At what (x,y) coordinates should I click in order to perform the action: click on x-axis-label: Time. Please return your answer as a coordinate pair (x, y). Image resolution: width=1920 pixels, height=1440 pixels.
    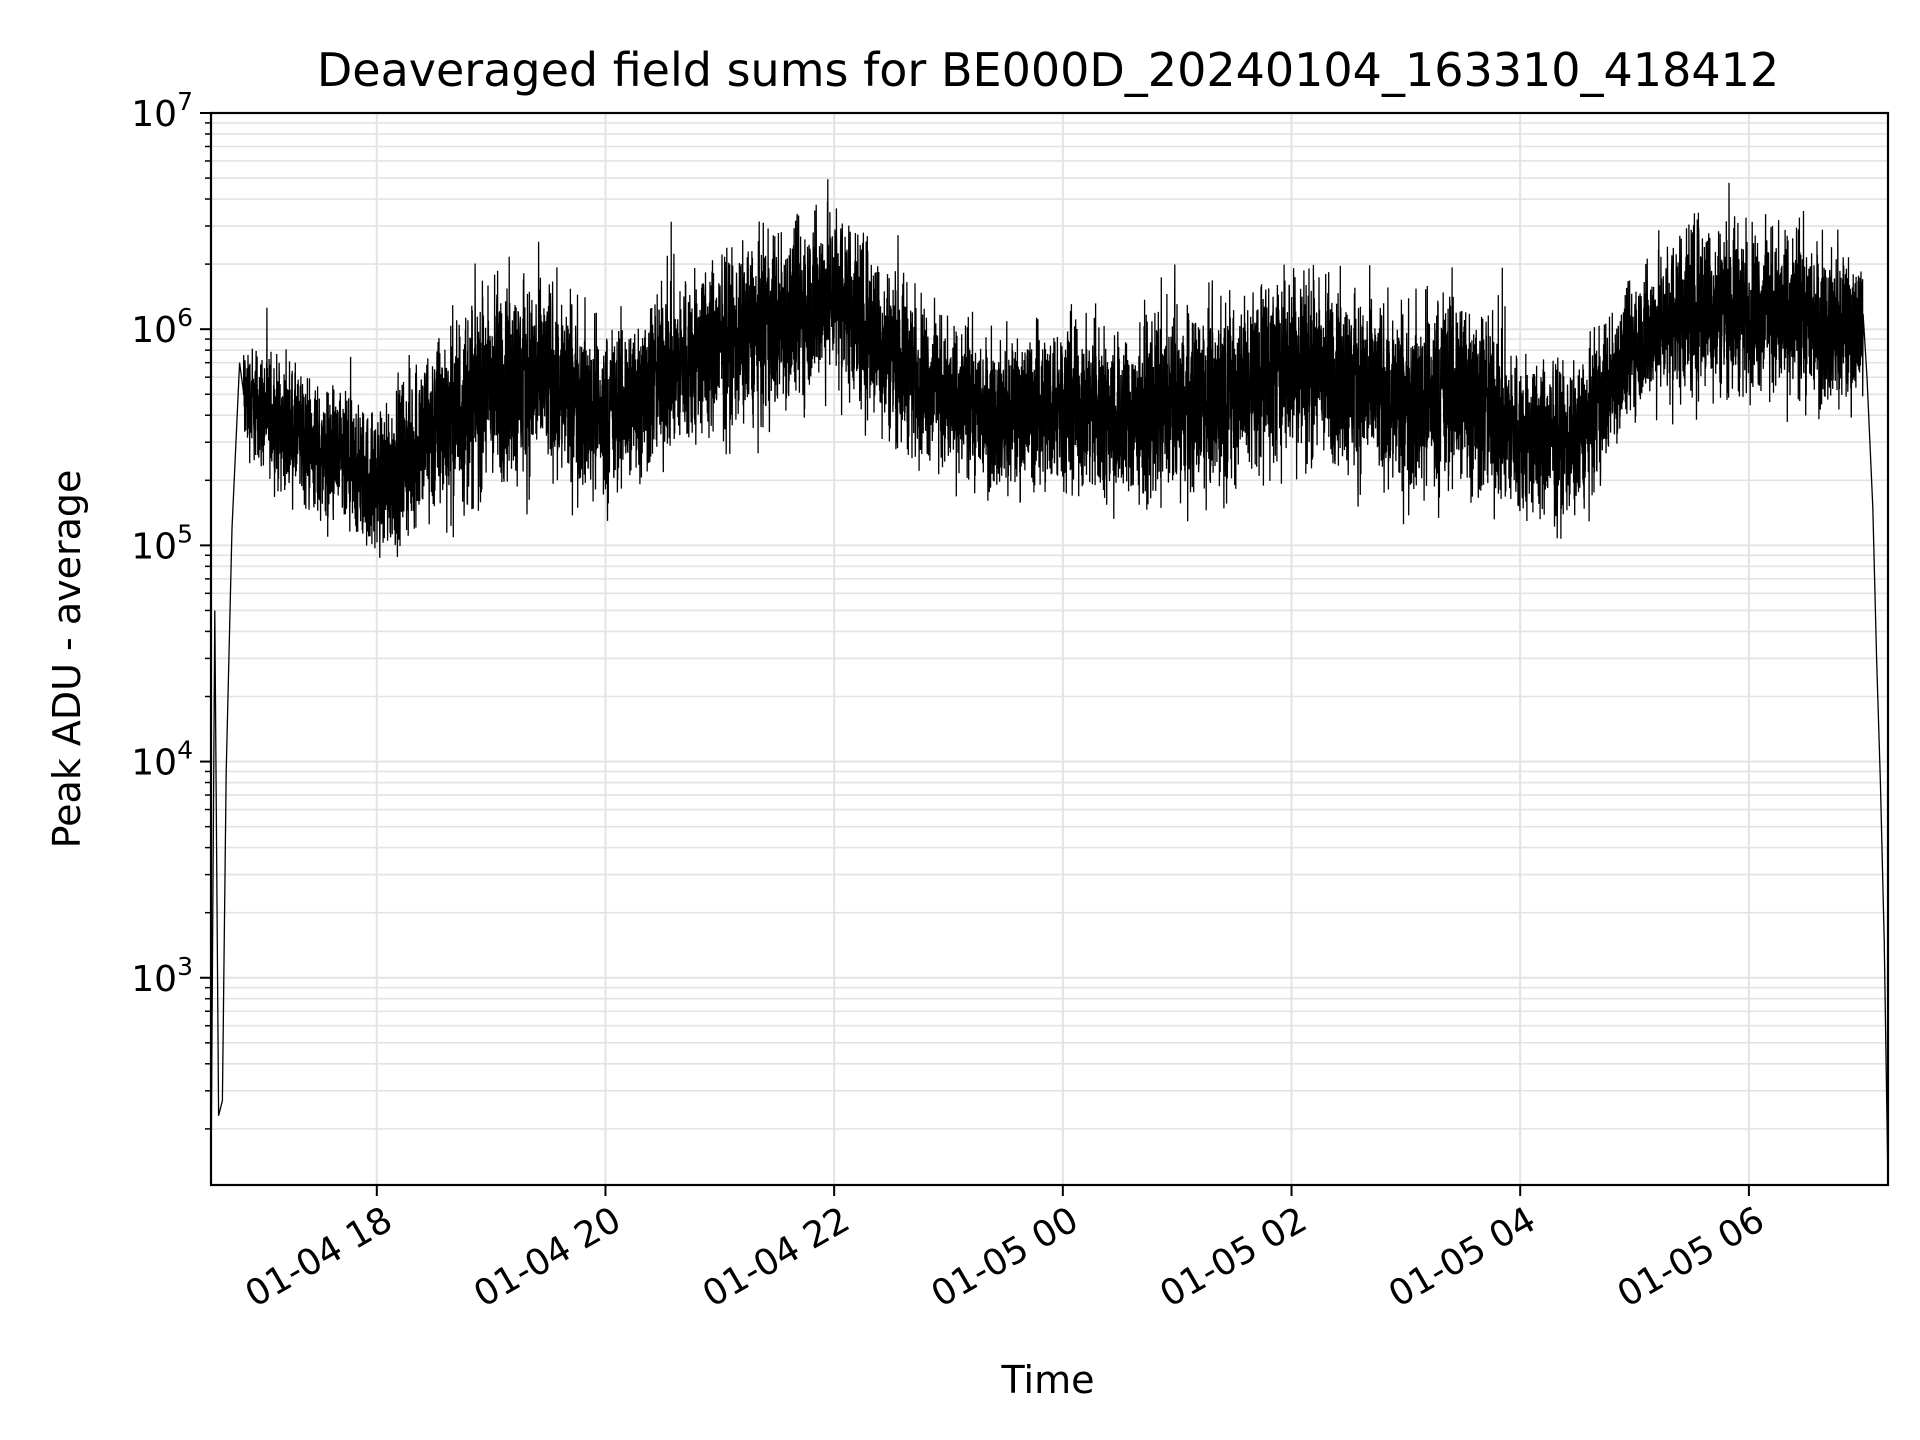
    Looking at the image, I should click on (1048, 1380).